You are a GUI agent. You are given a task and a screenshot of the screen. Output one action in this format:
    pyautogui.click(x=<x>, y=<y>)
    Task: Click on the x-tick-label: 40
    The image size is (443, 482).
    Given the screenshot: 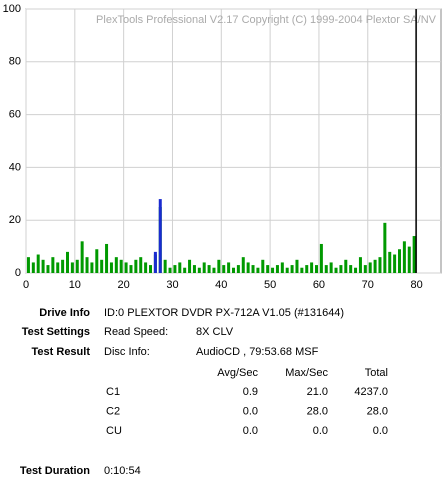 What is the action you would take?
    pyautogui.click(x=221, y=285)
    